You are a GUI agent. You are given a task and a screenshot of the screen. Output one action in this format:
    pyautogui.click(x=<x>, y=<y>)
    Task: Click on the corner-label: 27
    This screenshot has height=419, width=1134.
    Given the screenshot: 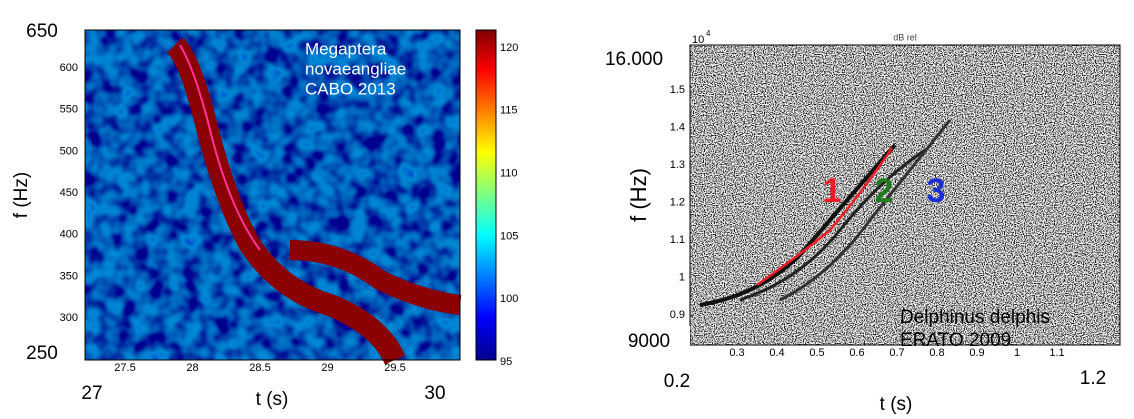 What is the action you would take?
    pyautogui.click(x=91, y=393)
    